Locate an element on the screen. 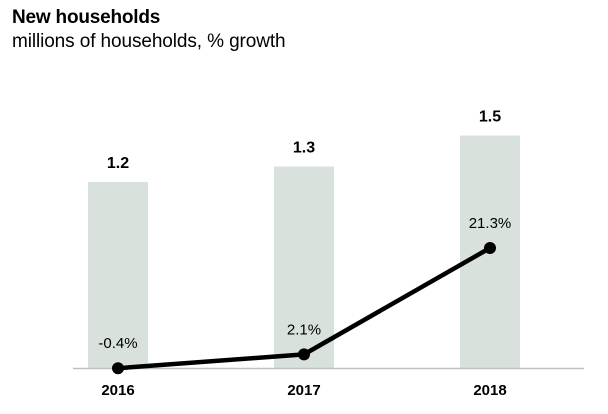 This screenshot has width=608, height=414. growth-value-label-2018: 21.3% is located at coordinates (490, 223).